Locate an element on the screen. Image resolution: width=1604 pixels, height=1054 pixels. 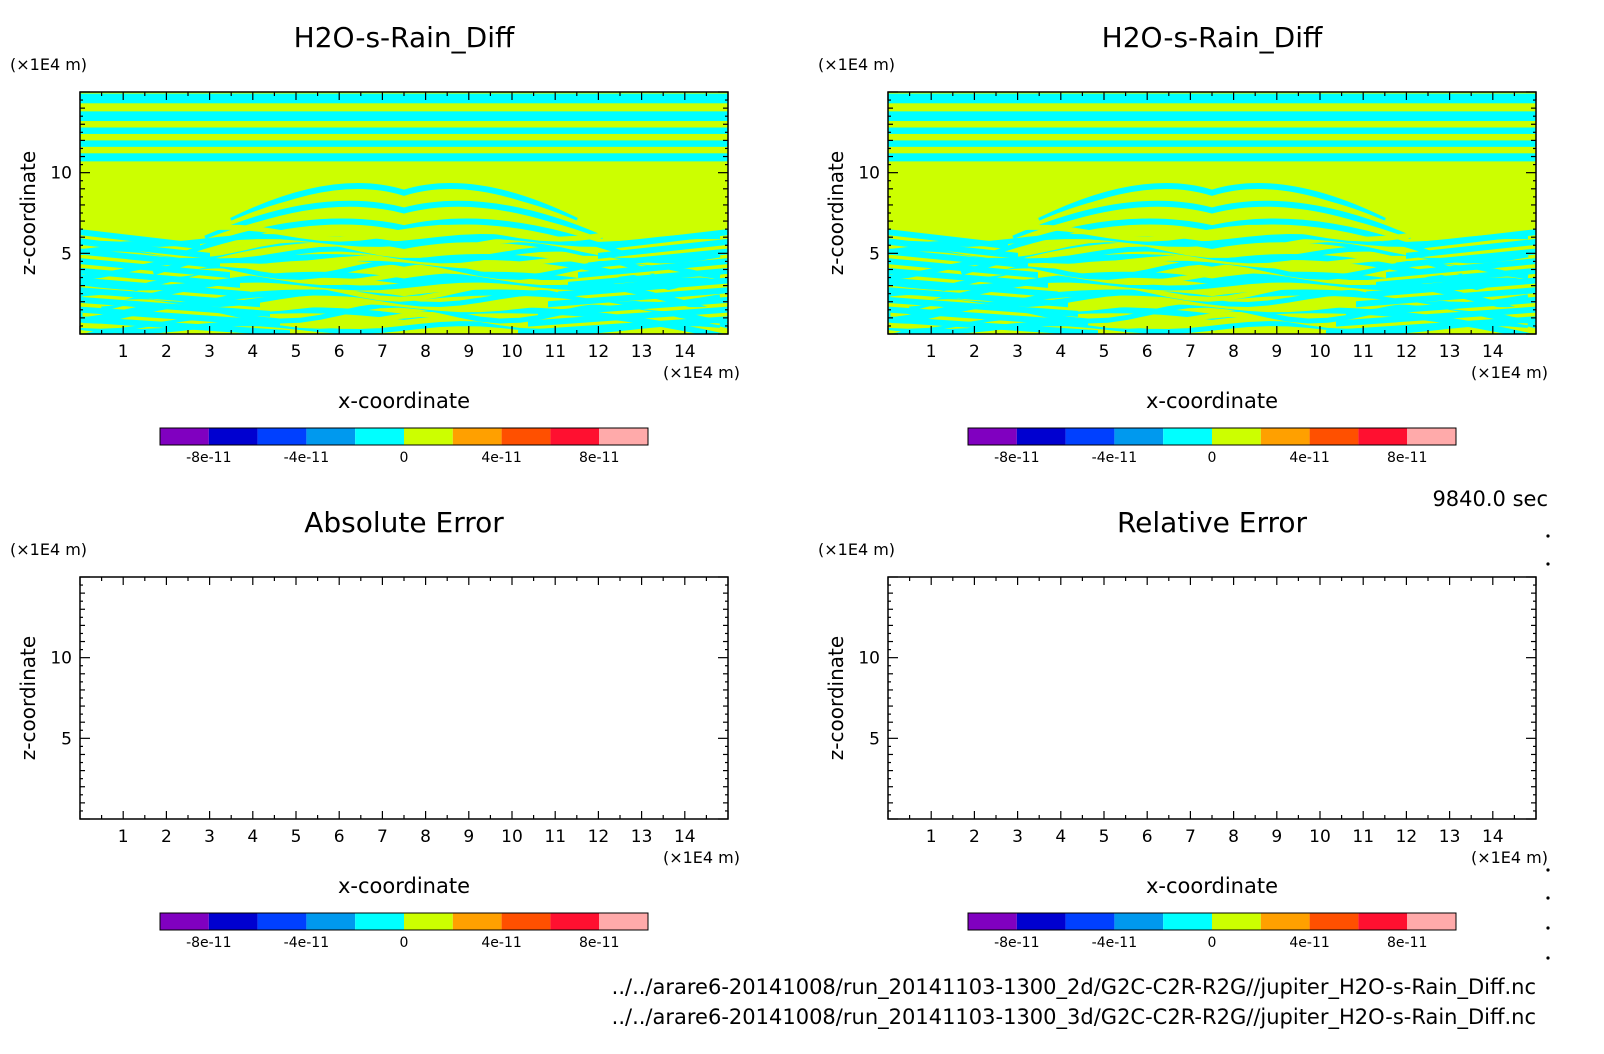
contour-field is located at coordinates (1212, 213).